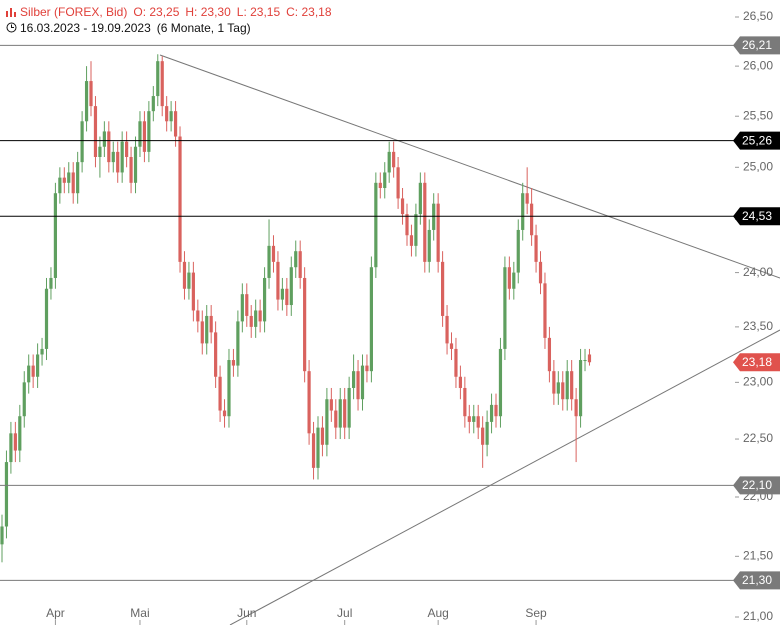  What do you see at coordinates (11, 27) in the screenshot?
I see `clock-icon` at bounding box center [11, 27].